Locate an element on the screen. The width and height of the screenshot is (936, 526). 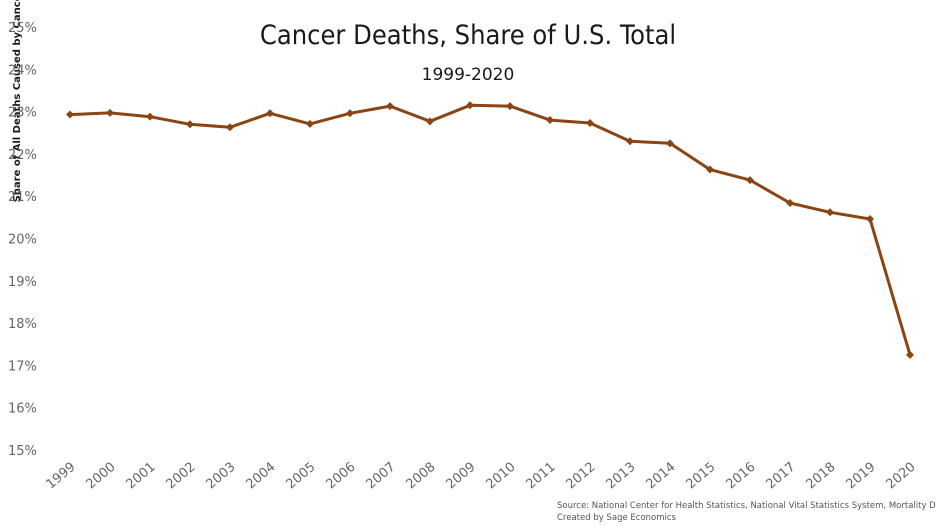
x-tick-label: 2014 is located at coordinates (661, 476).